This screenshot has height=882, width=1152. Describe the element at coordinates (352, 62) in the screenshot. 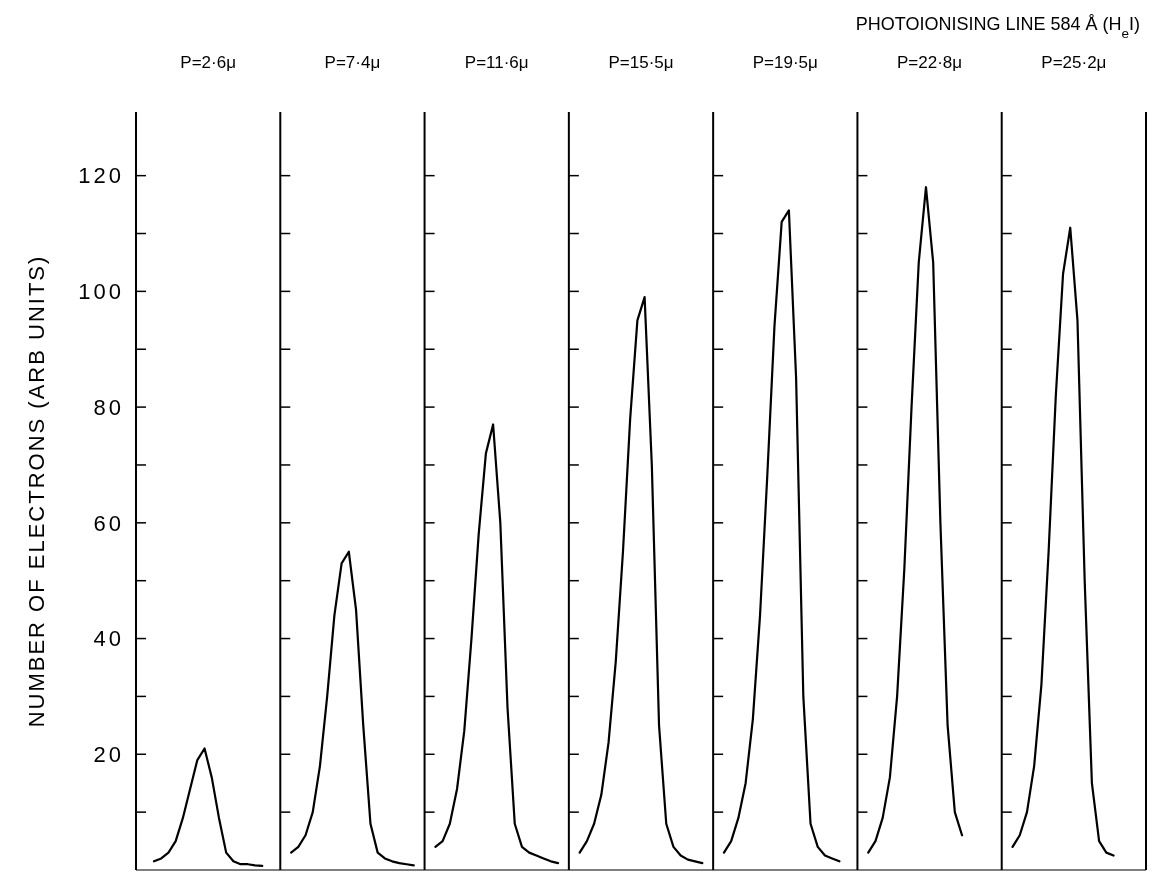

I see `text: P=7·4μ` at that location.